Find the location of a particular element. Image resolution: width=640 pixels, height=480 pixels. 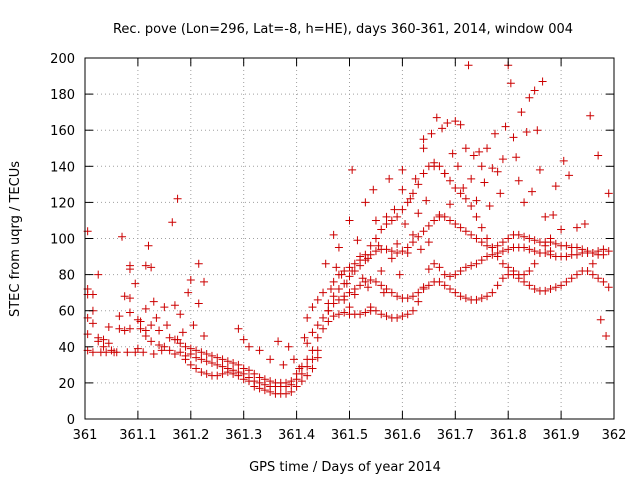

x-tick-label: 361.5 is located at coordinates (349, 435).